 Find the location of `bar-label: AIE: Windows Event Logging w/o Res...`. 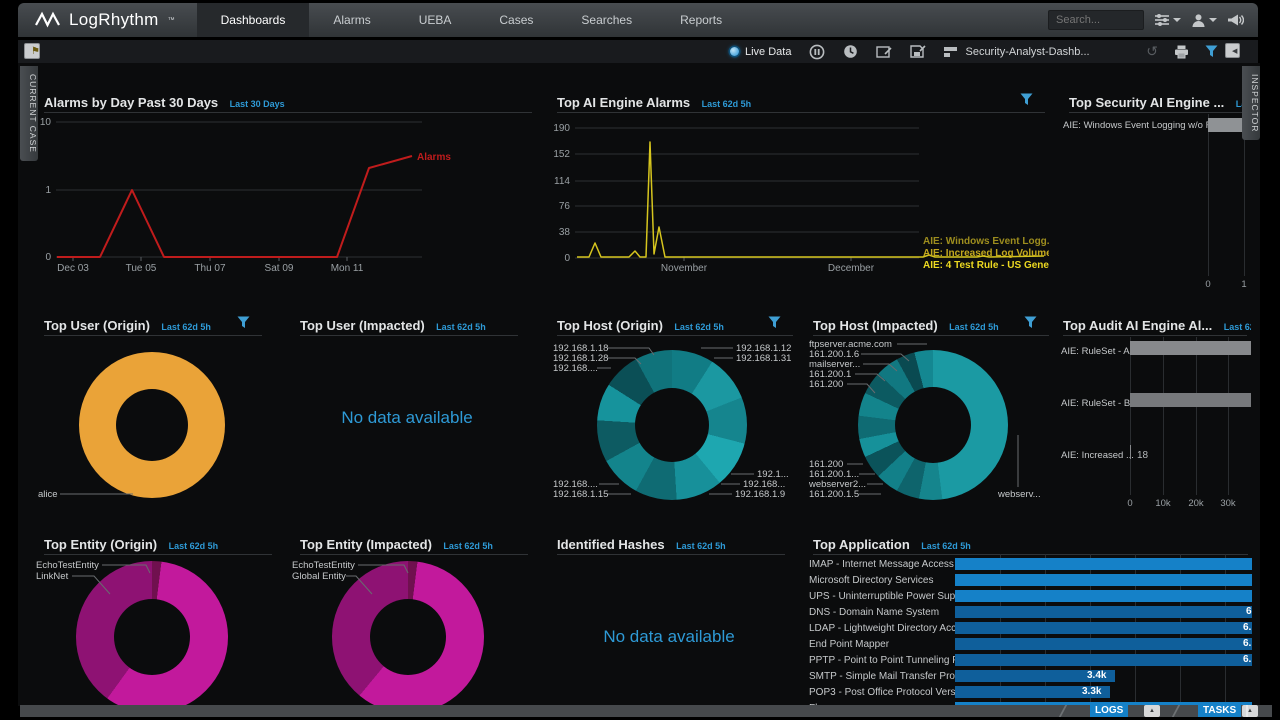

bar-label: AIE: Windows Event Logging w/o Res... is located at coordinates (1147, 125).